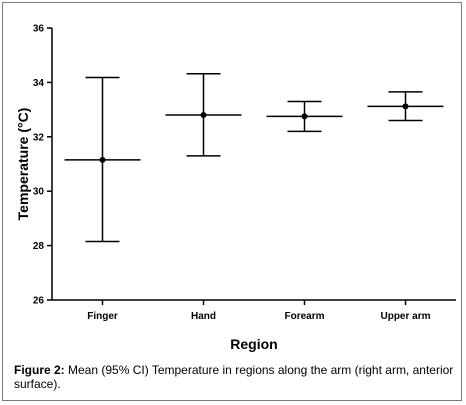 The height and width of the screenshot is (405, 466). What do you see at coordinates (39, 370) in the screenshot?
I see `caption-label: Figure 2:` at bounding box center [39, 370].